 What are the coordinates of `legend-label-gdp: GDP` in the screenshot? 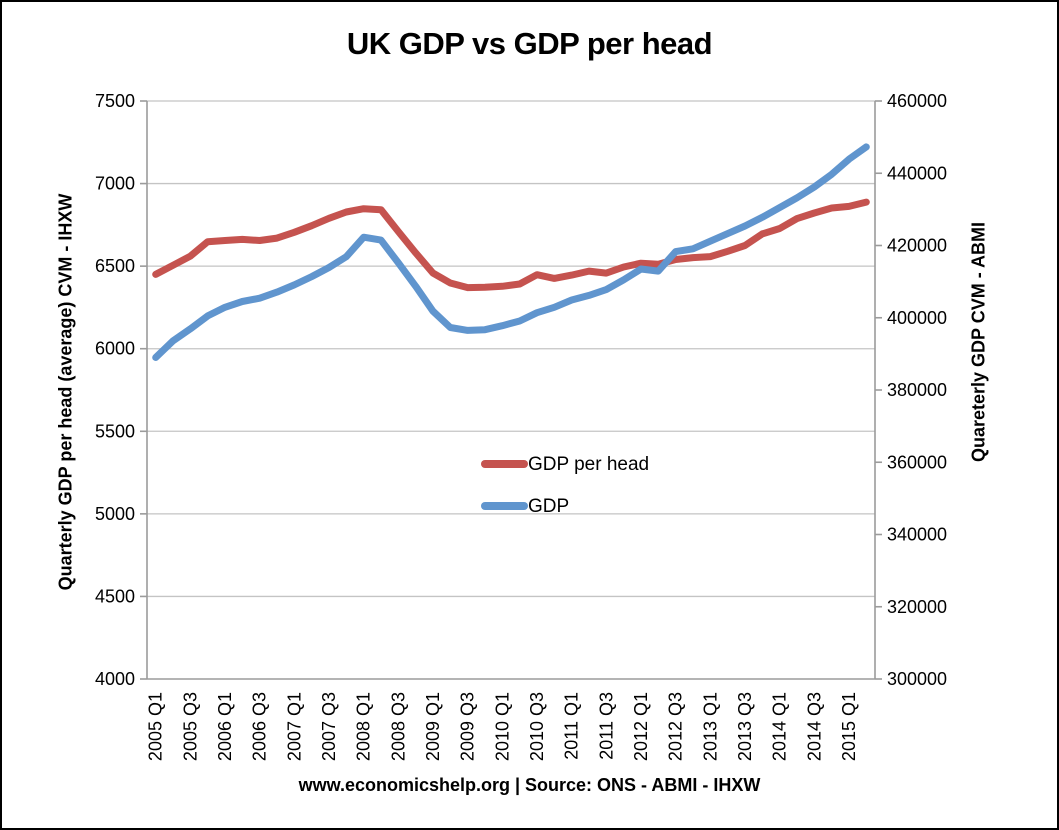 It's located at (549, 506).